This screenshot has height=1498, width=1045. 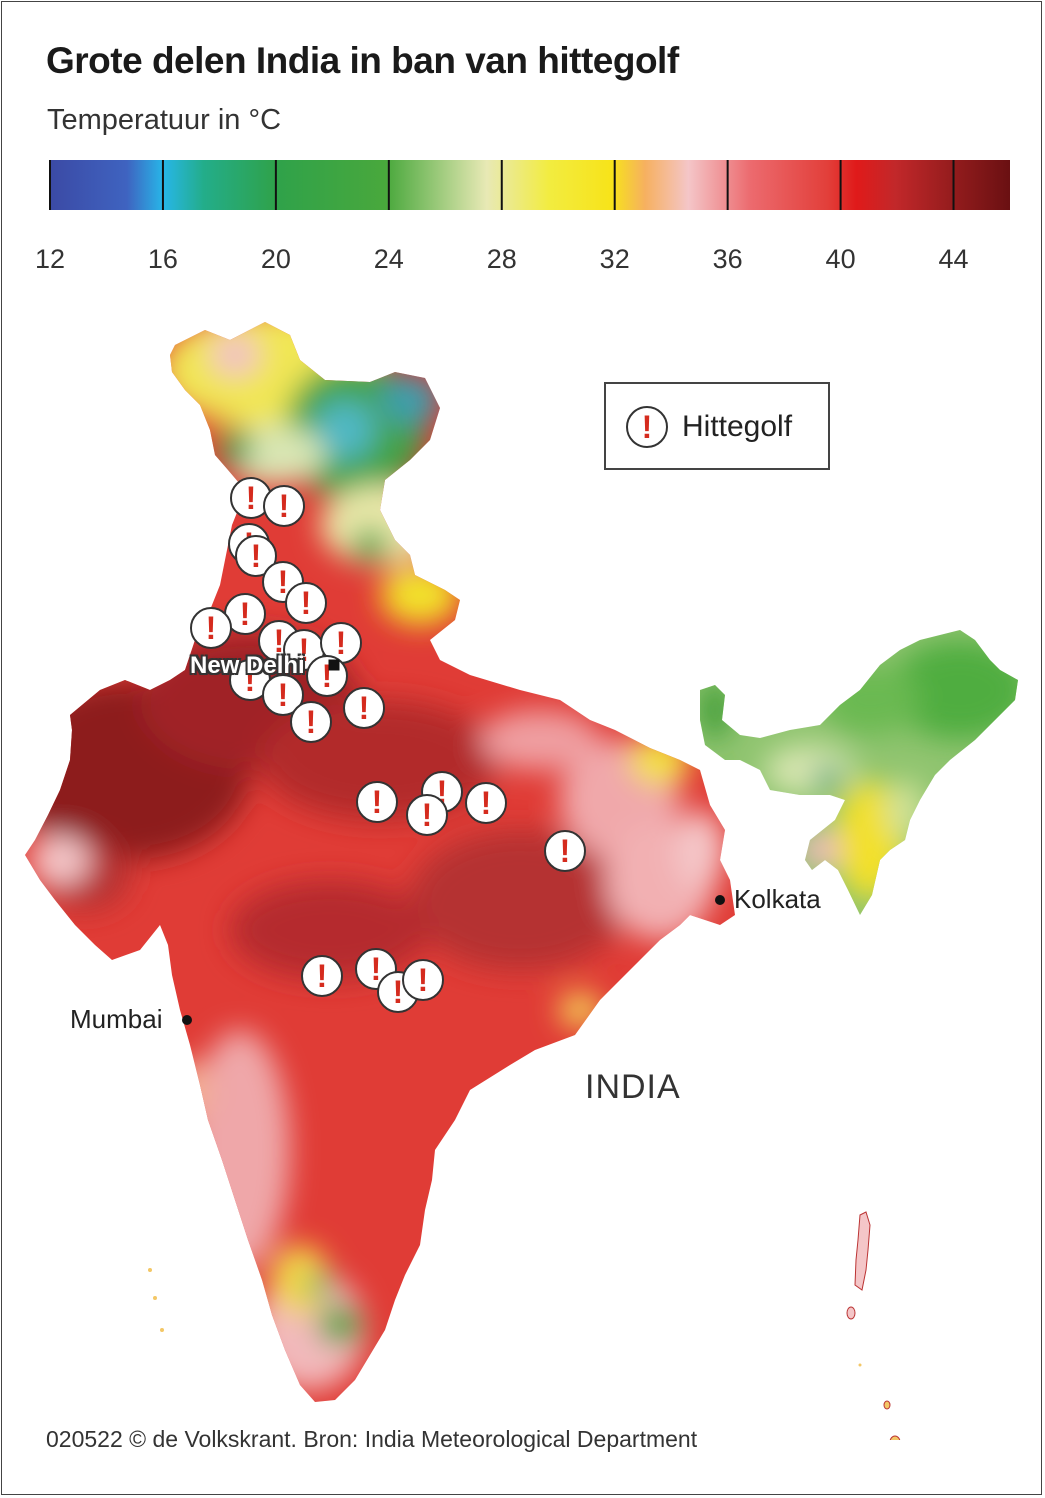 I want to click on capital-label: New Delhi, so click(x=247, y=665).